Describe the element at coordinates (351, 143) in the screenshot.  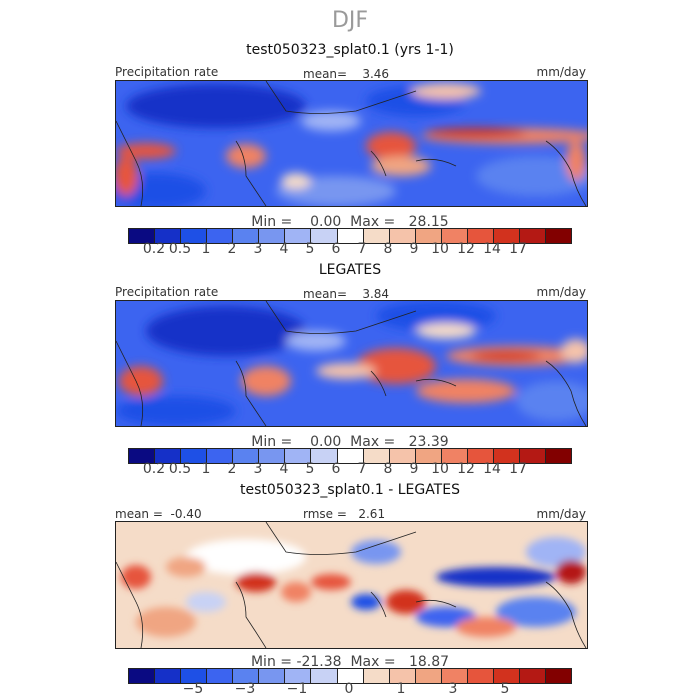
I see `panel-1-precip-map` at that location.